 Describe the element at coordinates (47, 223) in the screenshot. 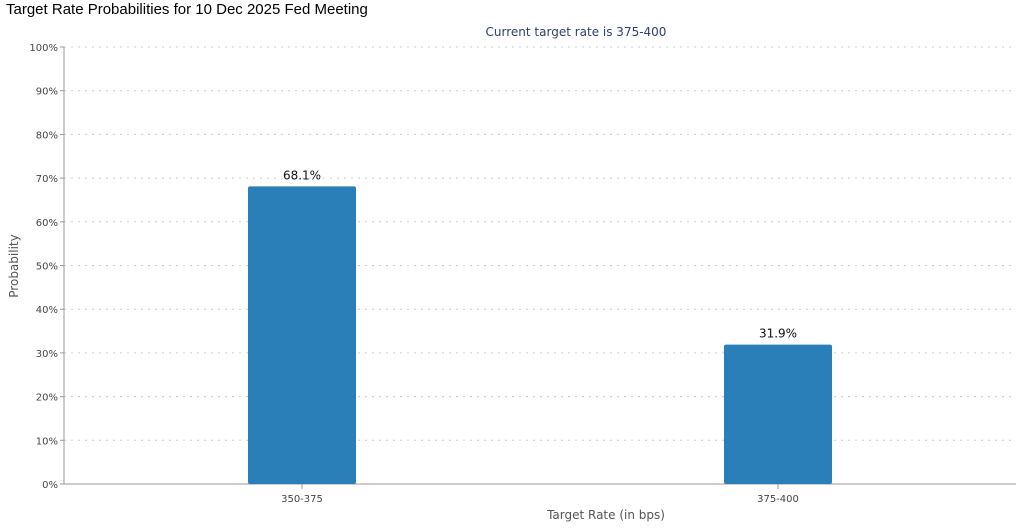

I see `y-tick-label: 60%` at that location.